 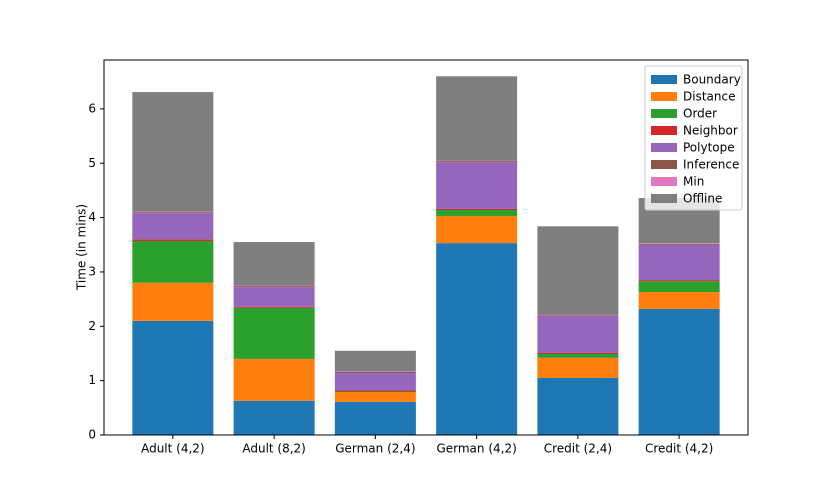 I want to click on x-tick-label: Credit (4,2), so click(x=679, y=449).